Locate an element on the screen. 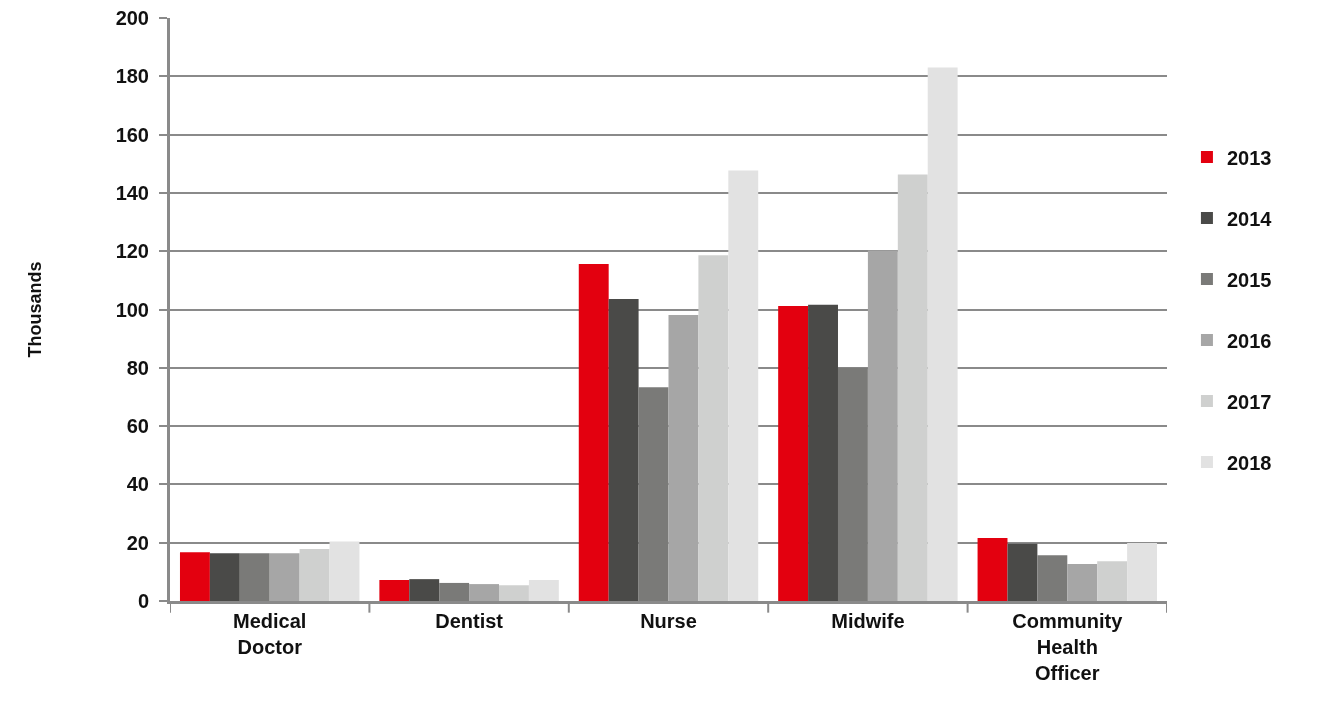 The height and width of the screenshot is (715, 1327). x-tick-label: Medical Doctor is located at coordinates (270, 634).